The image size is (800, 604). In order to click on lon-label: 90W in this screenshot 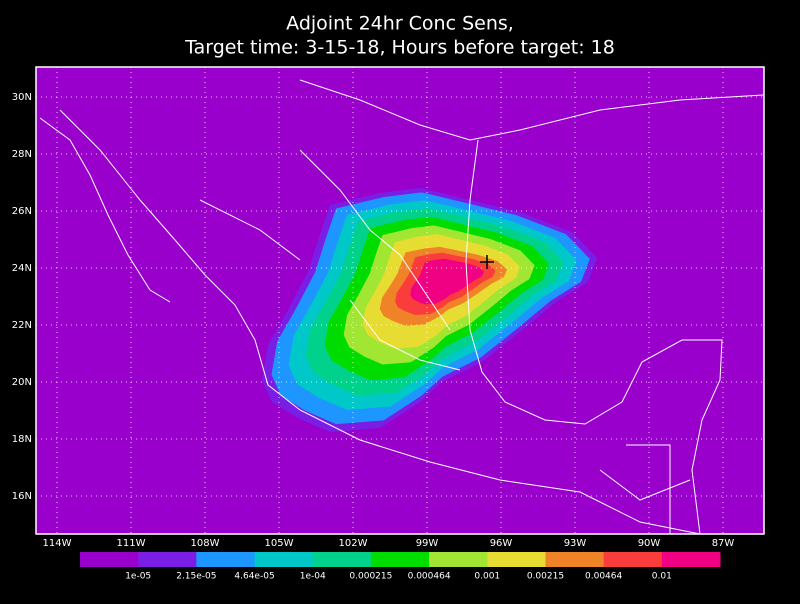, I will do `click(649, 543)`.